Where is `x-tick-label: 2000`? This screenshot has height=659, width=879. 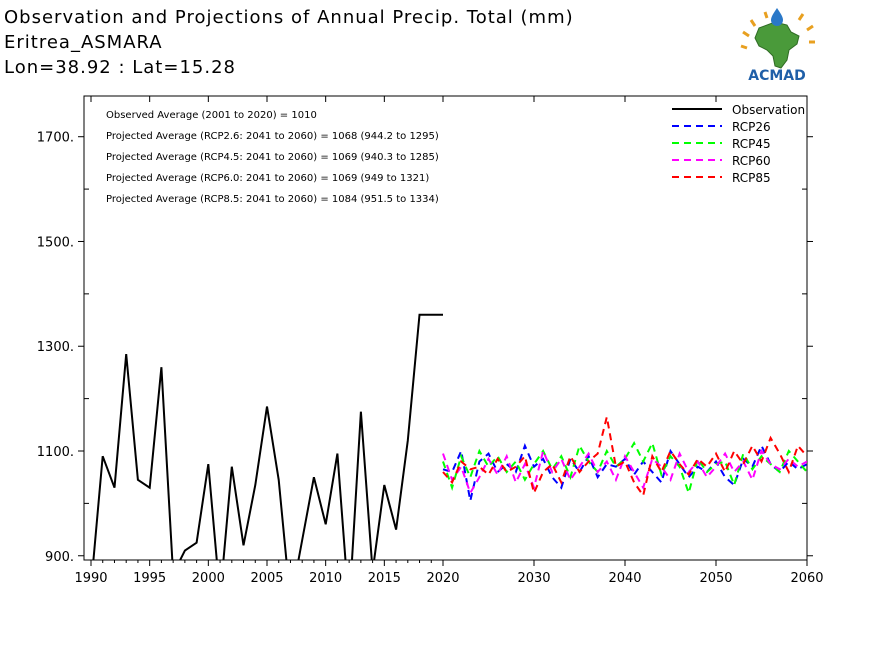 x-tick-label: 2000 is located at coordinates (208, 578).